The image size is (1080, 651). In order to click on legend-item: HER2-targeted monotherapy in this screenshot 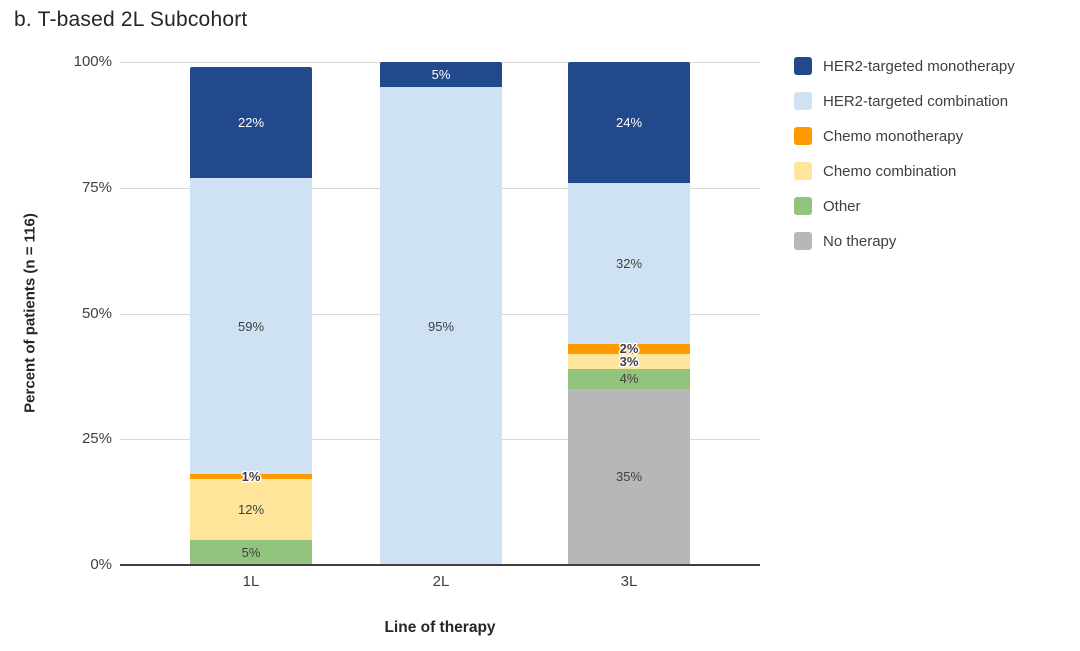, I will do `click(904, 66)`.